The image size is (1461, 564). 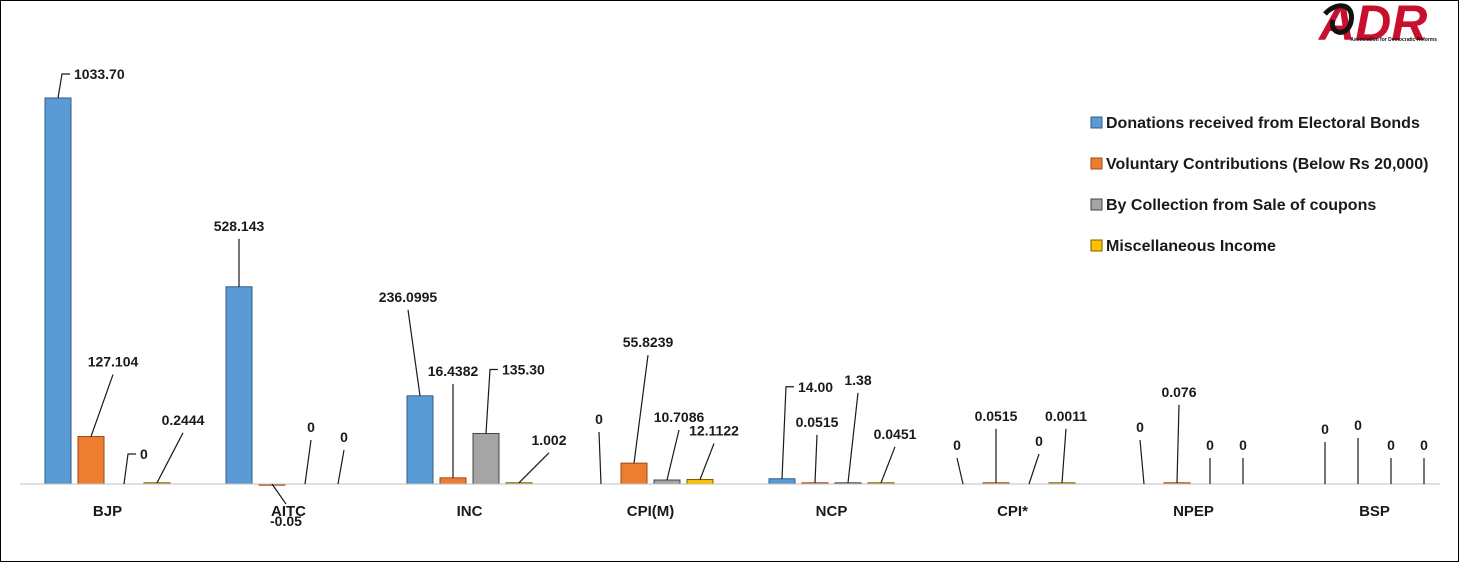 What do you see at coordinates (648, 342) in the screenshot?
I see `data-label-cpi-m-voluntary-contributions-below-rs-20-000: 55.8239` at bounding box center [648, 342].